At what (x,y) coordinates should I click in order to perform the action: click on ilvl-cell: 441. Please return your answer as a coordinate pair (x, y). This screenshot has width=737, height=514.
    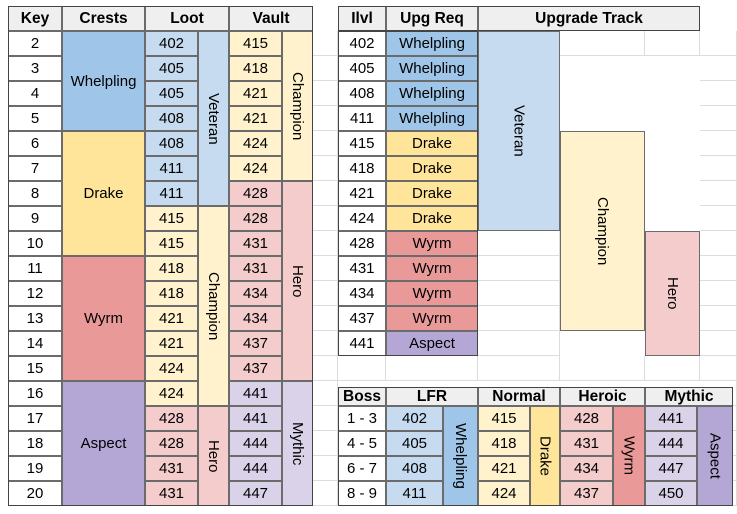
    Looking at the image, I should click on (362, 343).